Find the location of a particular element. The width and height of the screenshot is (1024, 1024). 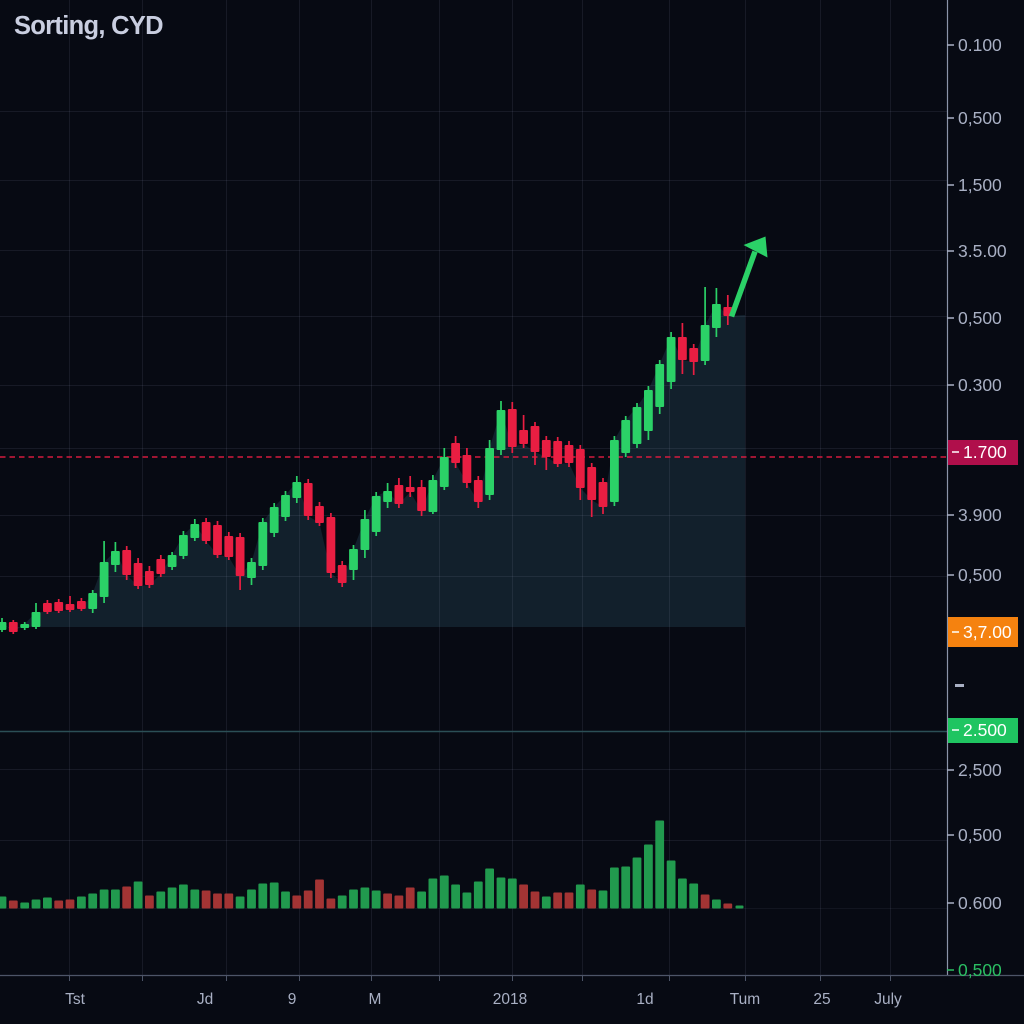

svg-text: 25 is located at coordinates (821, 999).